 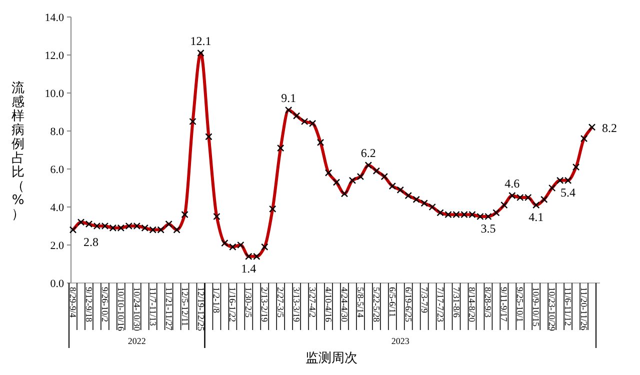 What do you see at coordinates (73, 302) in the screenshot?
I see `x-tick-label: 8/29-9/4` at bounding box center [73, 302].